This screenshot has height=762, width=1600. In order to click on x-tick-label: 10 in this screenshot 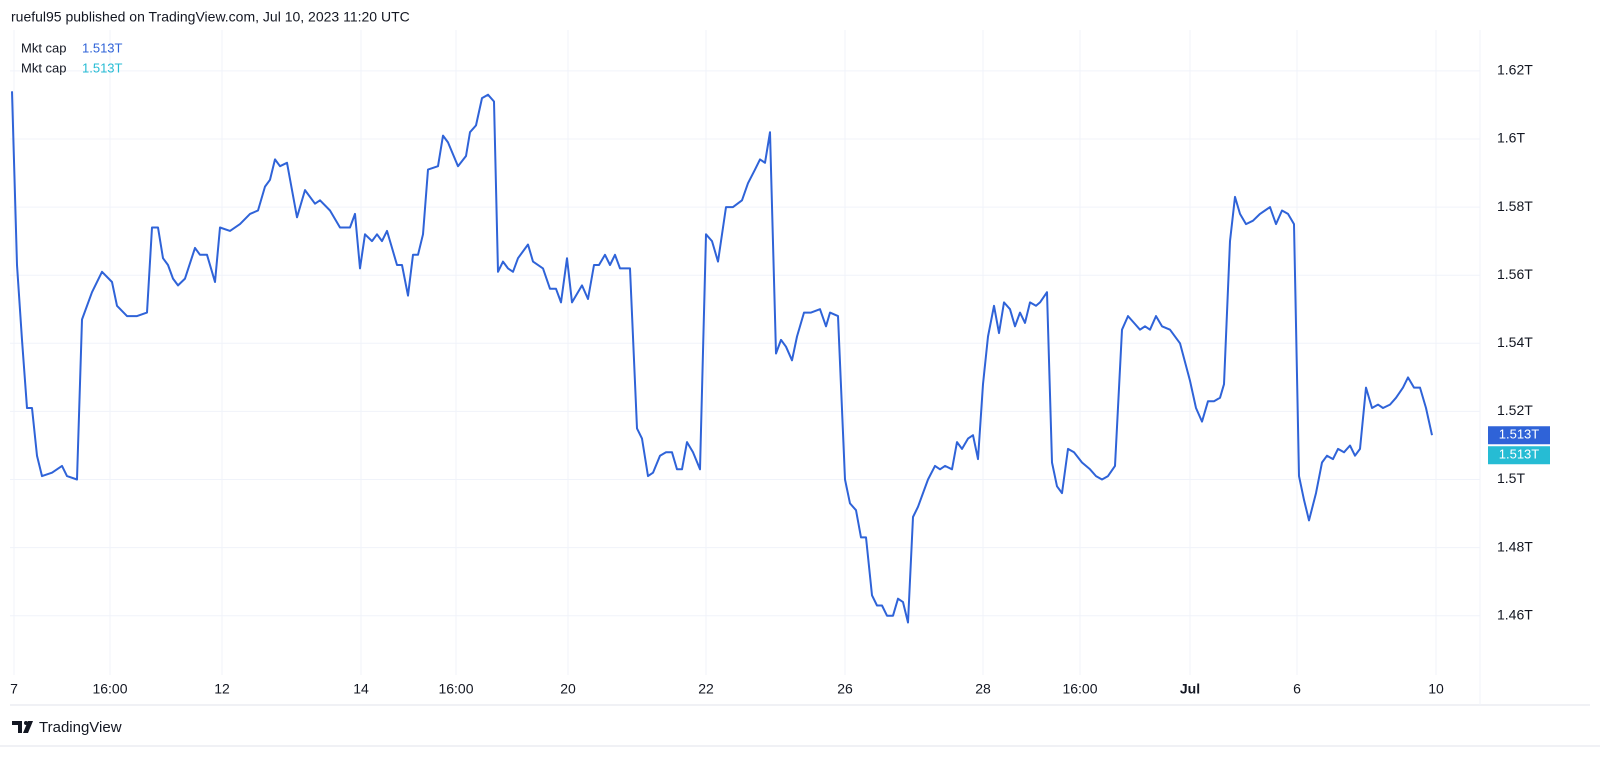, I will do `click(1436, 689)`.